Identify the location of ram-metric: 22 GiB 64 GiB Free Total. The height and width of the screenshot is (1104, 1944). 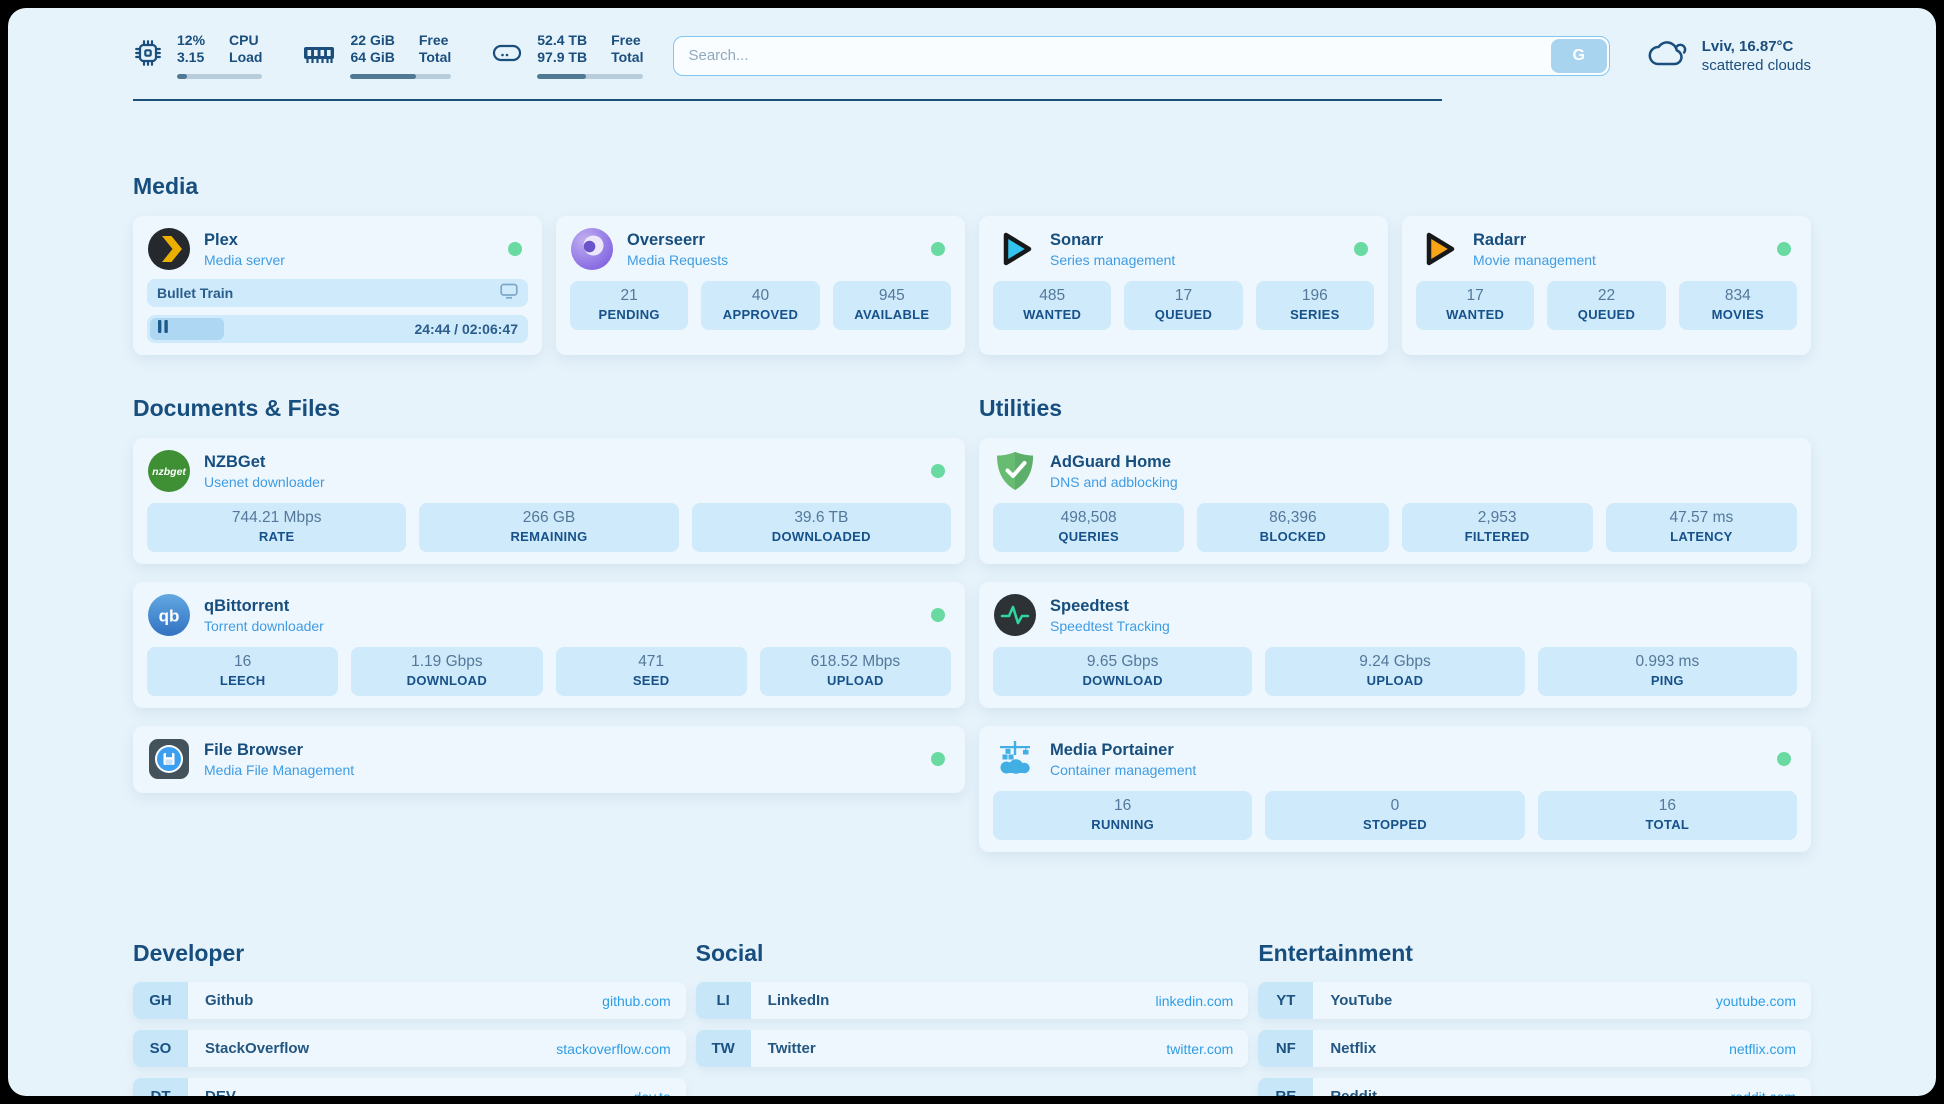
(377, 55).